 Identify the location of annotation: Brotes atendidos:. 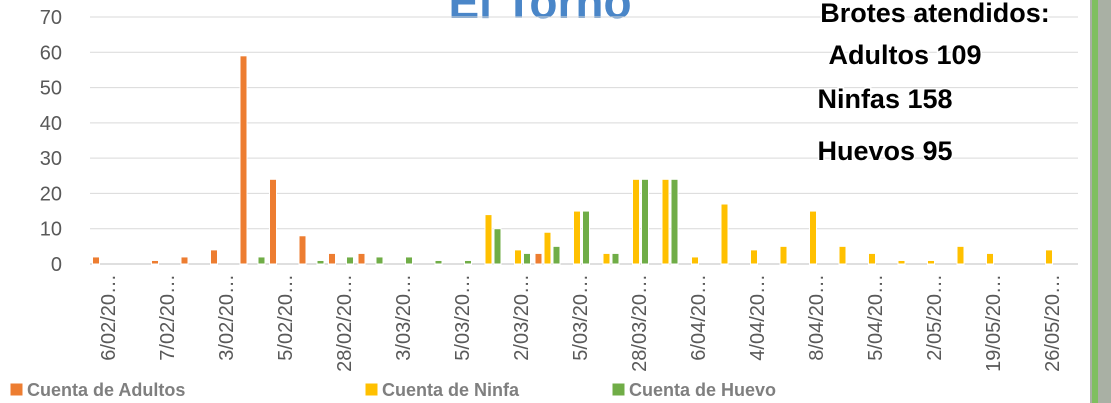
(935, 14).